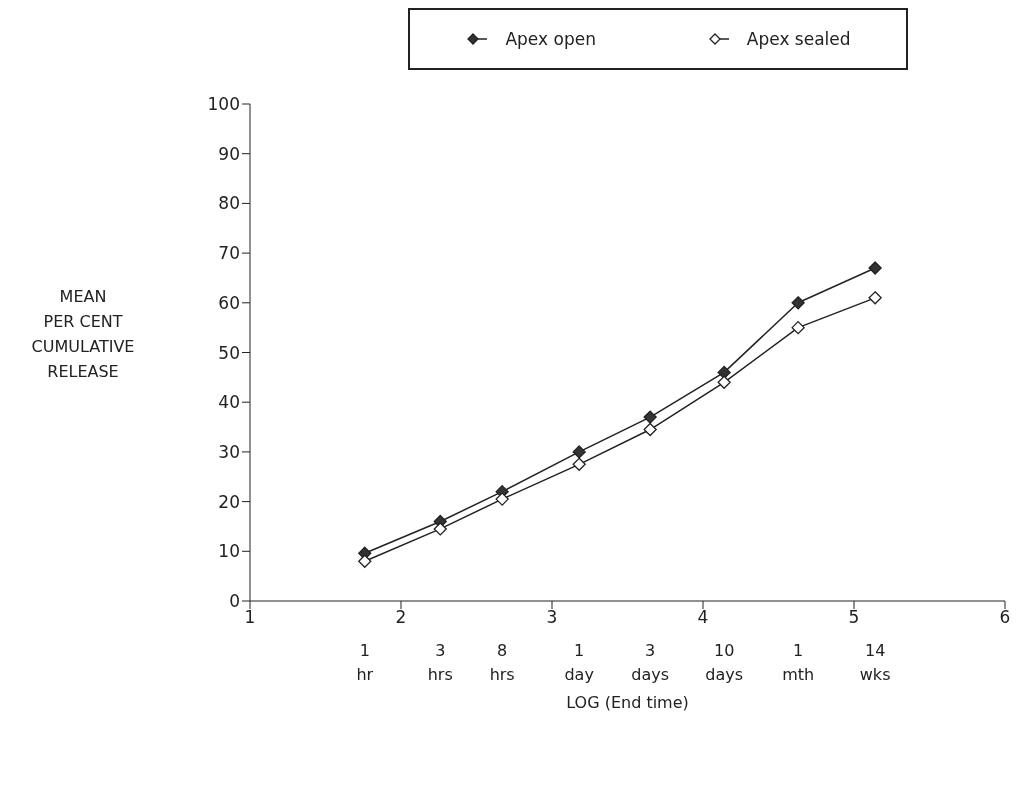  I want to click on x-tick-label: 5, so click(854, 617).